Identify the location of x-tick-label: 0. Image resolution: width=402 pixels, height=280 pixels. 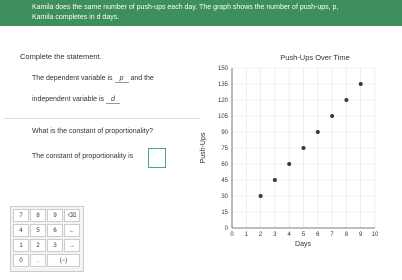
(232, 235).